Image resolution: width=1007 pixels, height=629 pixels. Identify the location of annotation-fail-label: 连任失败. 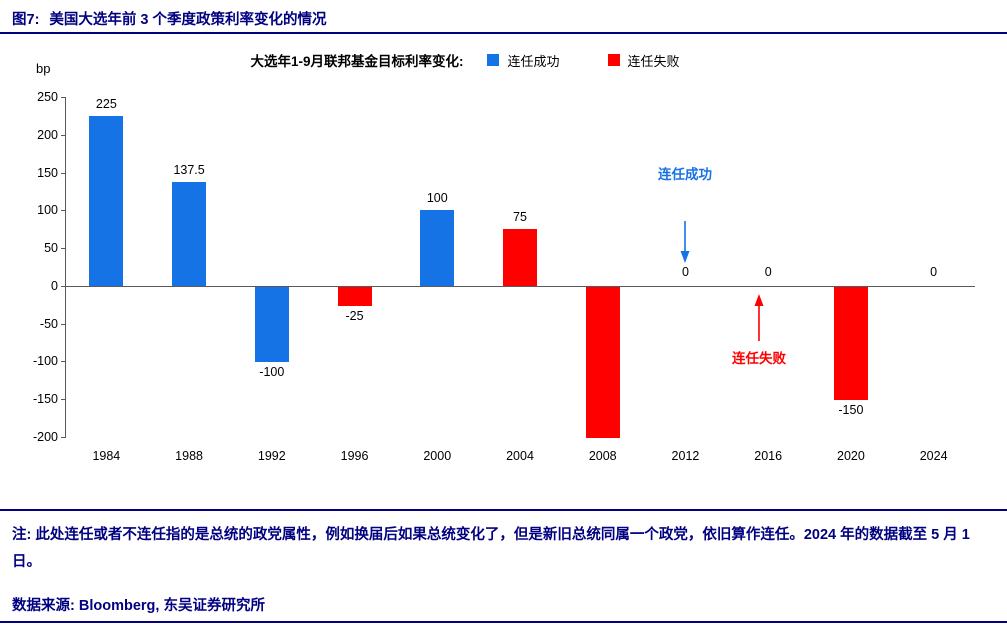
(759, 358).